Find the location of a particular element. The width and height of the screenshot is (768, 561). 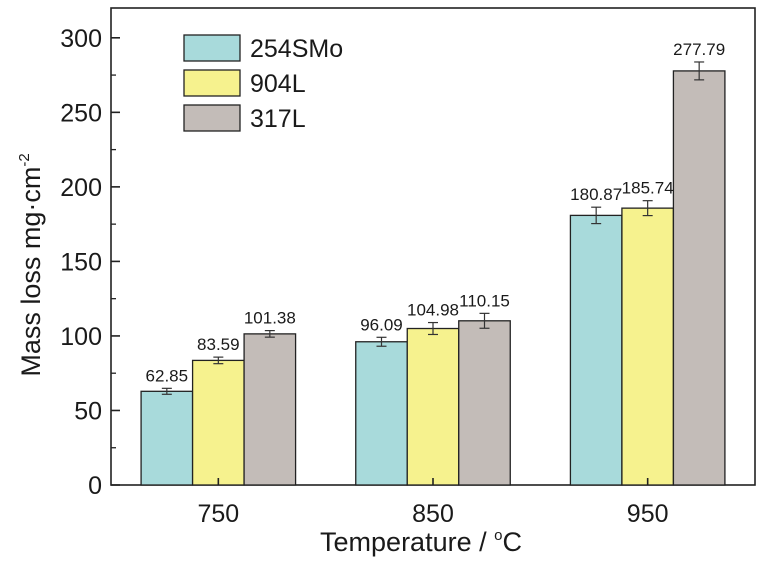

data-label: 96.09 is located at coordinates (381, 324).